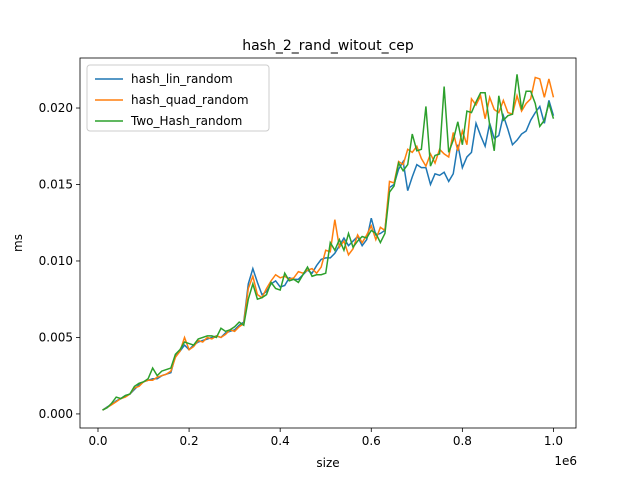 Image resolution: width=640 pixels, height=480 pixels. Describe the element at coordinates (56, 184) in the screenshot. I see `y-tick-label: 0.015` at that location.